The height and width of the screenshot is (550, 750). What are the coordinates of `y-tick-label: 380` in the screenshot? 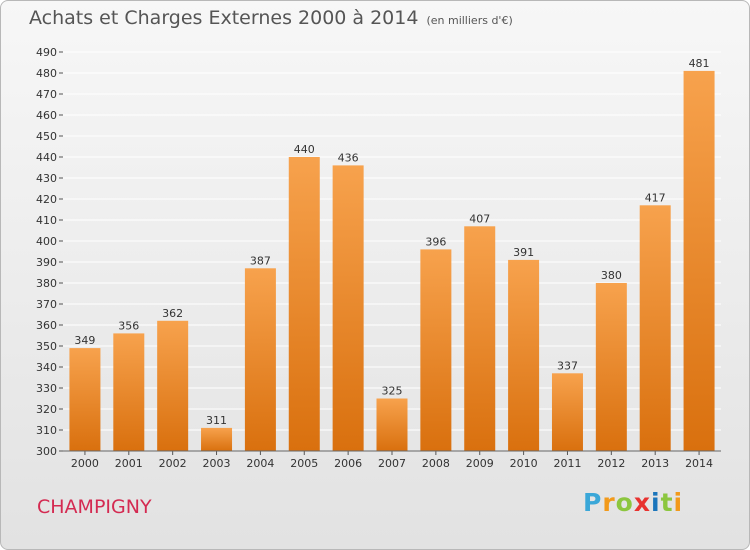 It's located at (46, 283).